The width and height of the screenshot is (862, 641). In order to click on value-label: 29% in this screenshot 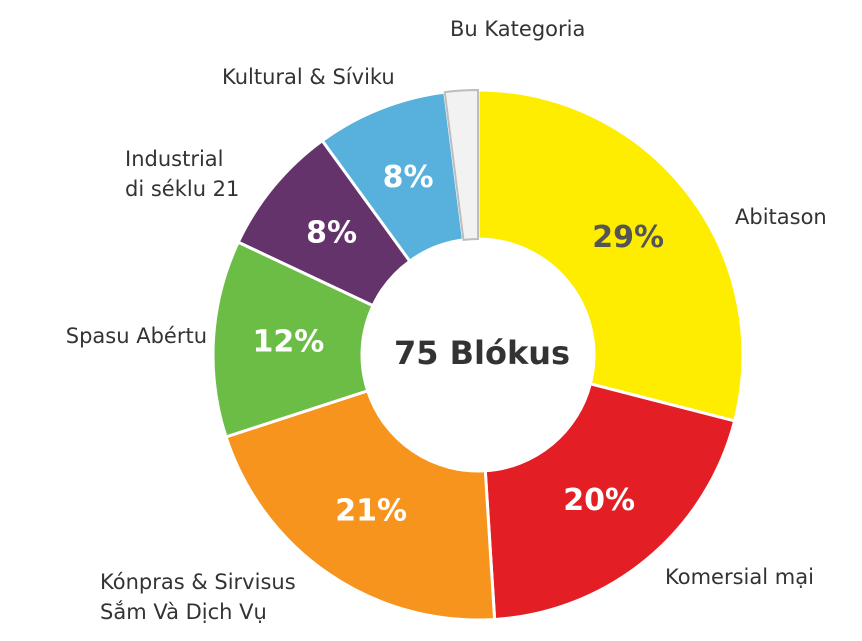, I will do `click(628, 237)`.